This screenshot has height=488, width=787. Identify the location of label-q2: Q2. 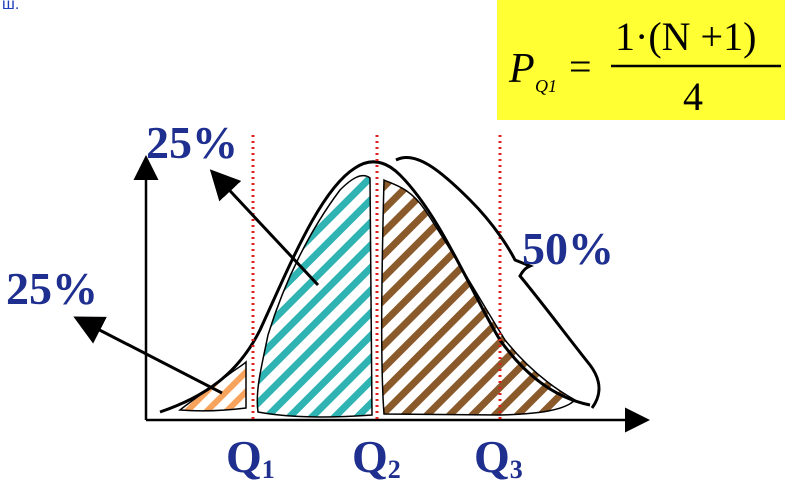
(376, 457).